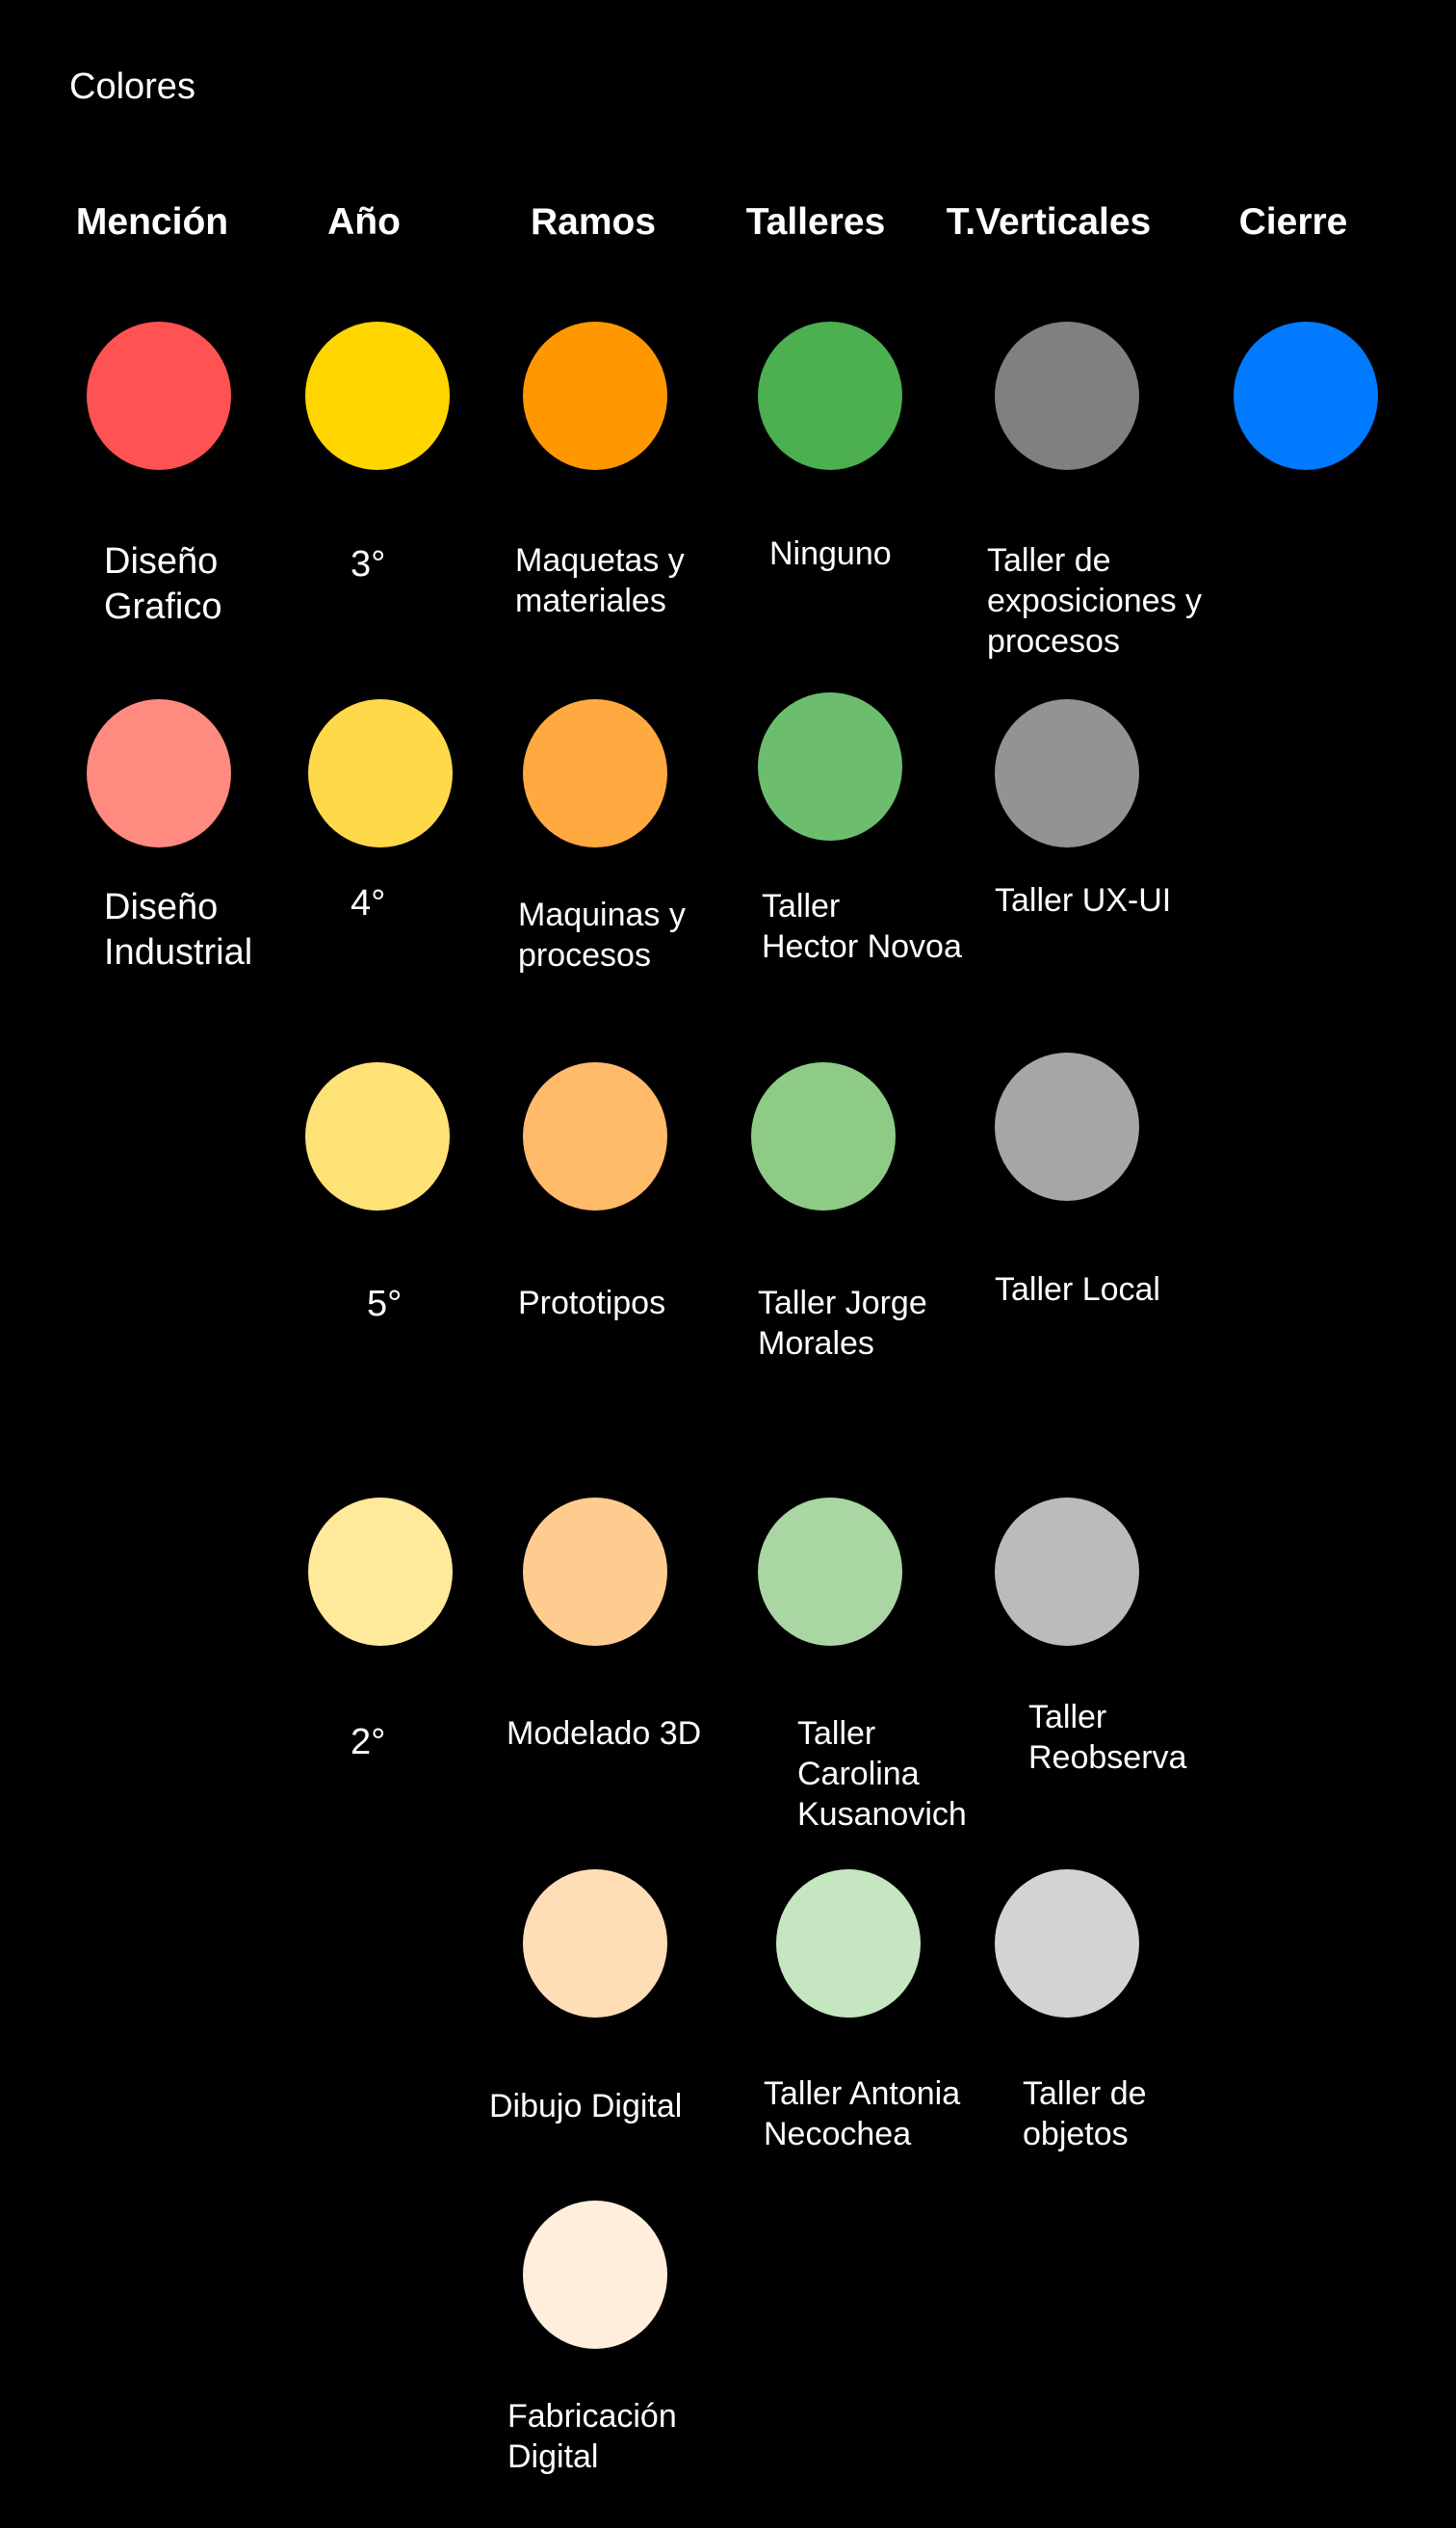  I want to click on label-ramo-modelado: Modelado 3D, so click(604, 1733).